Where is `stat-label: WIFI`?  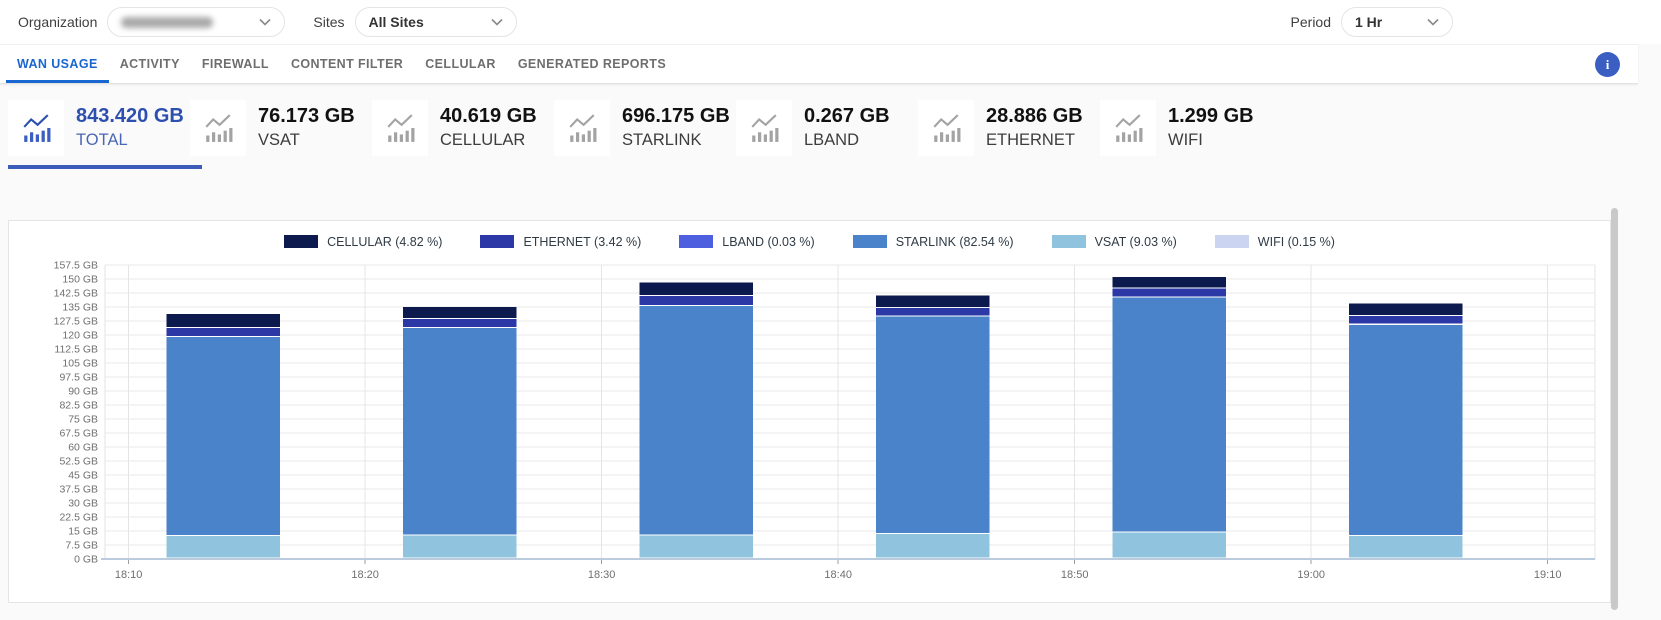 stat-label: WIFI is located at coordinates (1185, 140).